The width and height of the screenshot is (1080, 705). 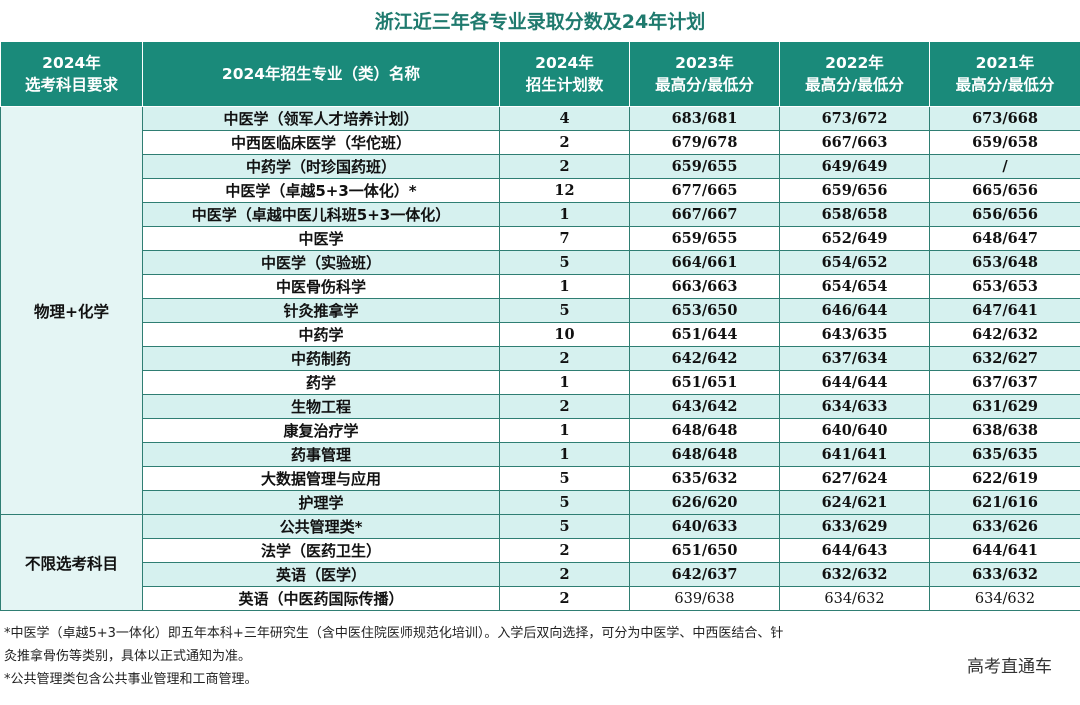 I want to click on score-cell-2022: 632/632, so click(x=854, y=574).